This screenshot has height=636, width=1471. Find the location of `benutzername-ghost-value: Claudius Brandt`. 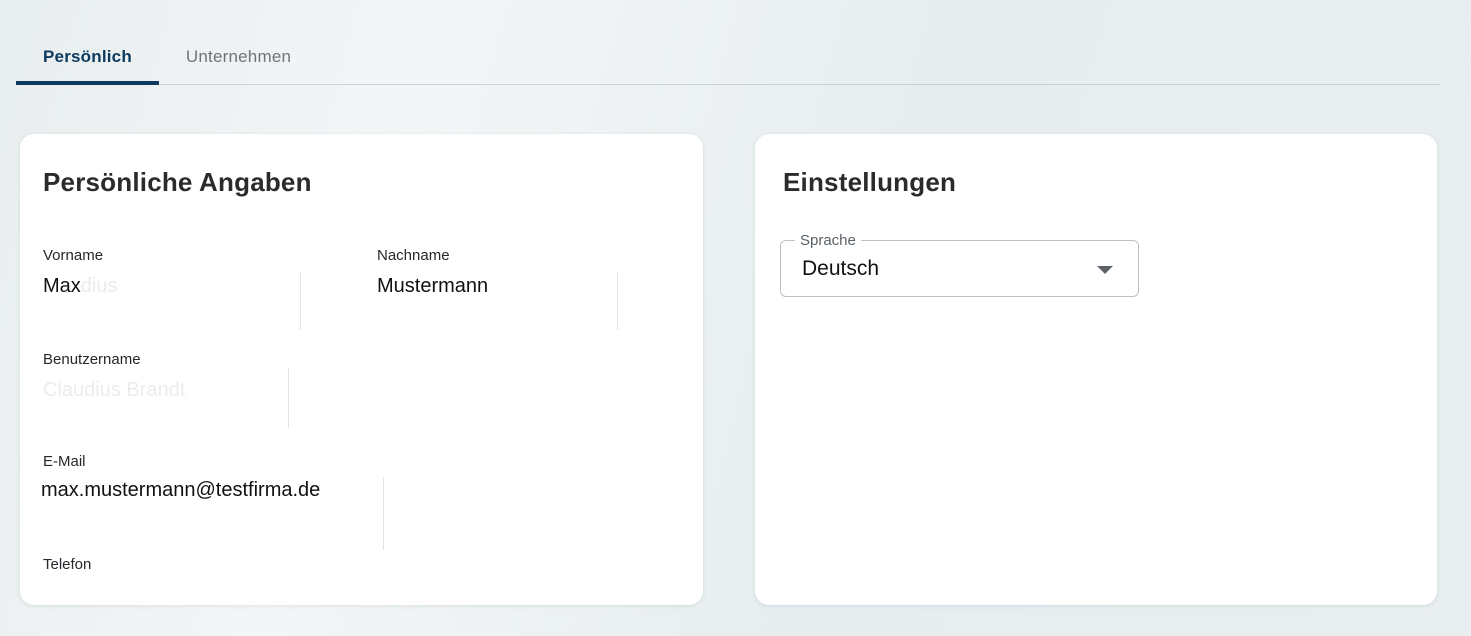

benutzername-ghost-value: Claudius Brandt is located at coordinates (114, 390).